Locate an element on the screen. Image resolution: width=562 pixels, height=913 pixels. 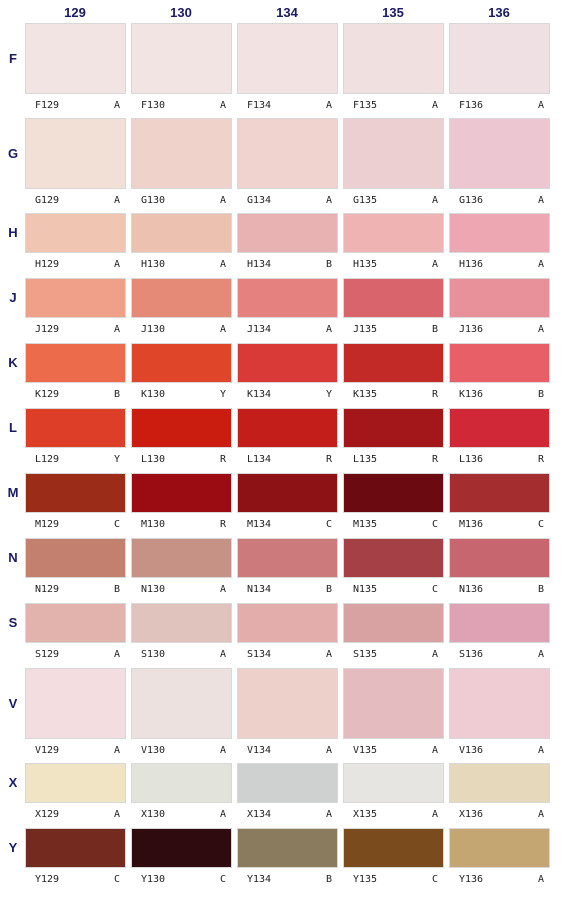
swatch-label: K134 Y is located at coordinates (287, 396).